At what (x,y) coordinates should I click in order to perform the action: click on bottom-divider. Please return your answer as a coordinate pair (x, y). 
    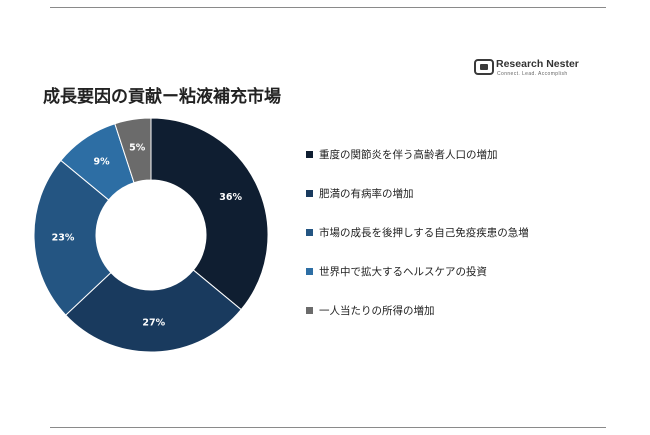
    Looking at the image, I should click on (328, 427).